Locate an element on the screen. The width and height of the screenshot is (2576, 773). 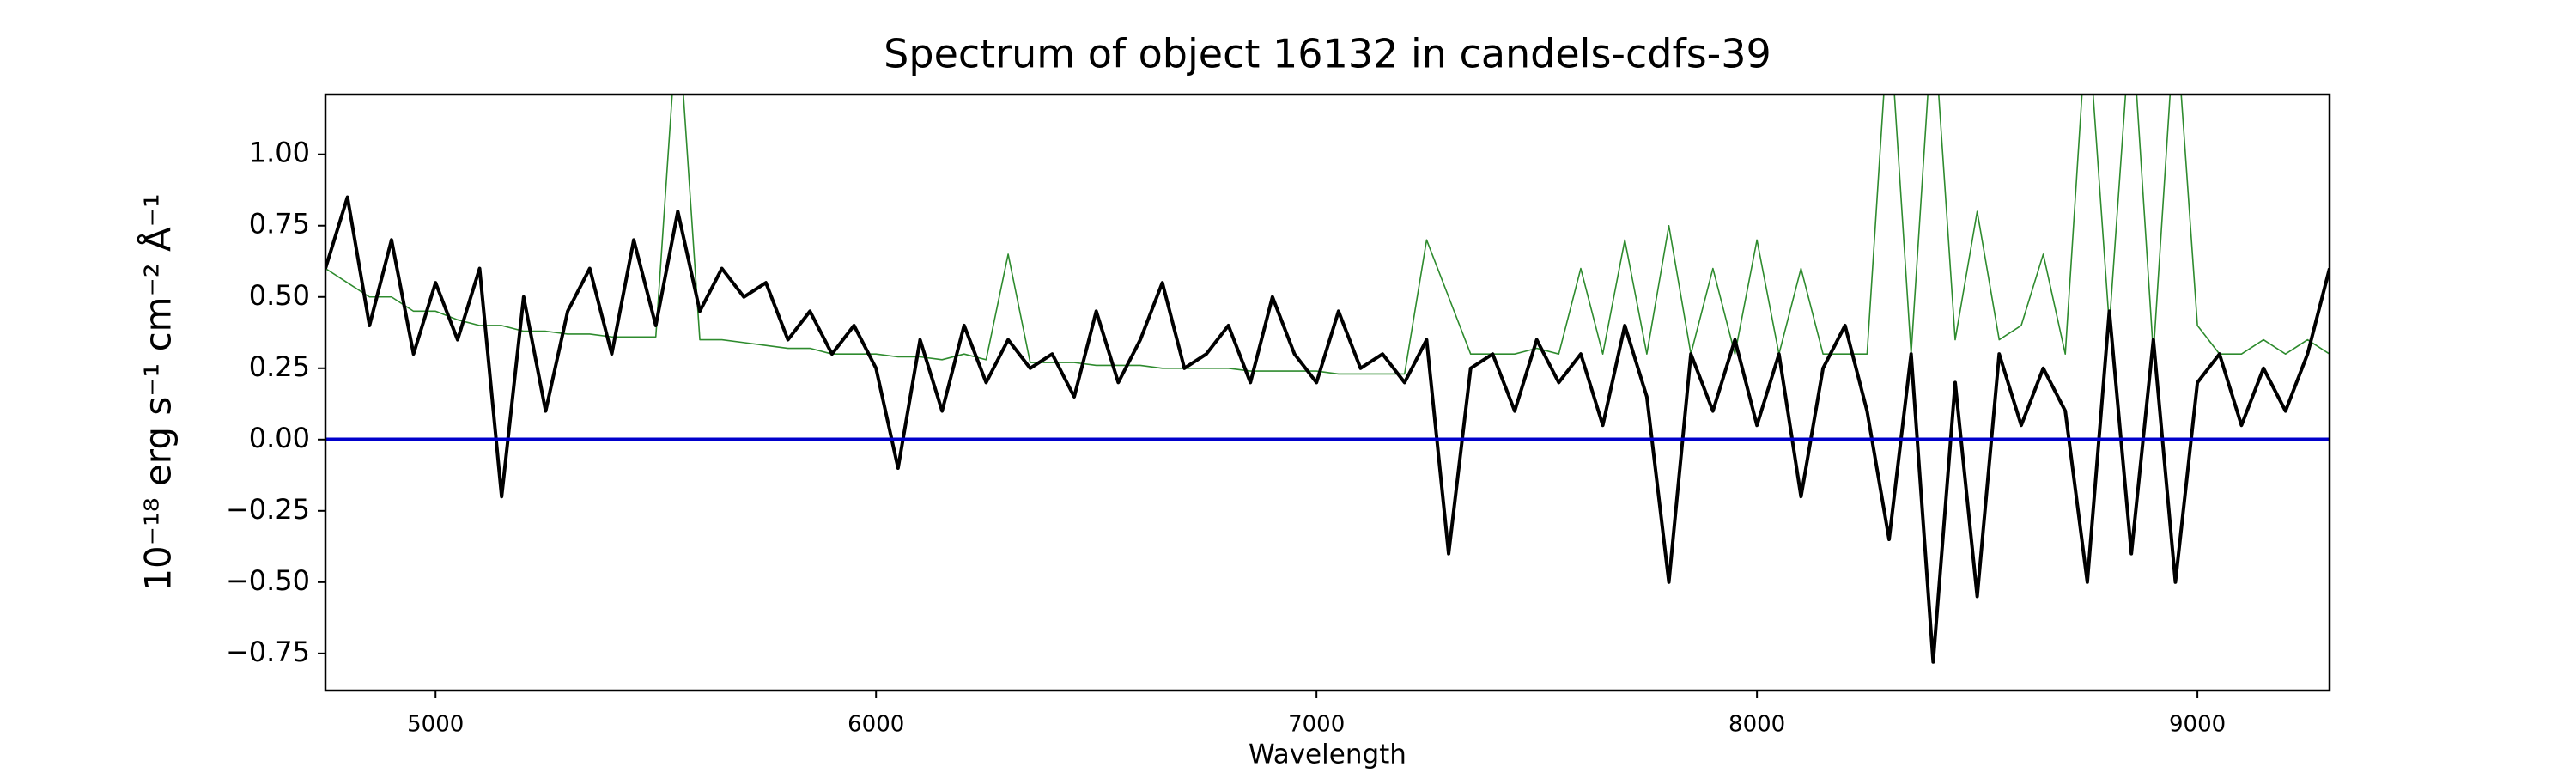
y-tick-label: −0.25 is located at coordinates (268, 510).